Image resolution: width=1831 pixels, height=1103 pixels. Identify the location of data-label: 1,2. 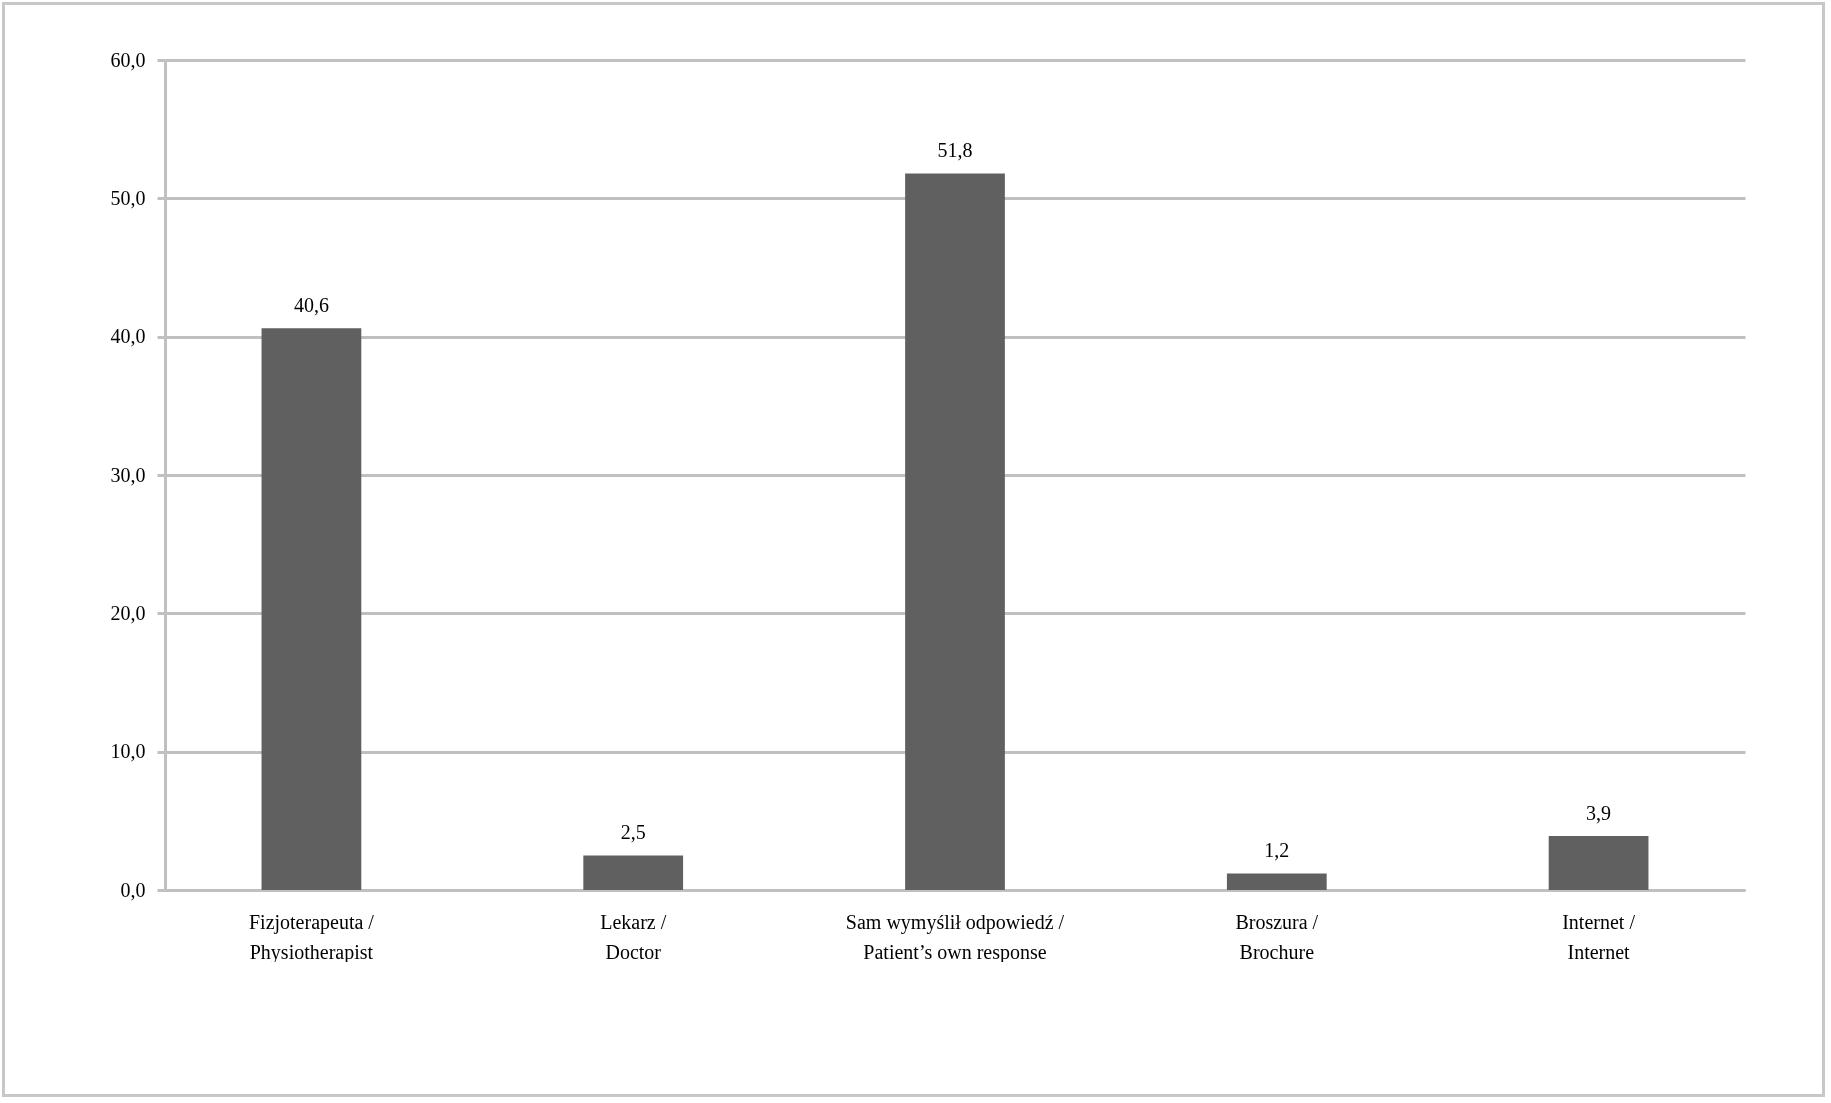
(1277, 850).